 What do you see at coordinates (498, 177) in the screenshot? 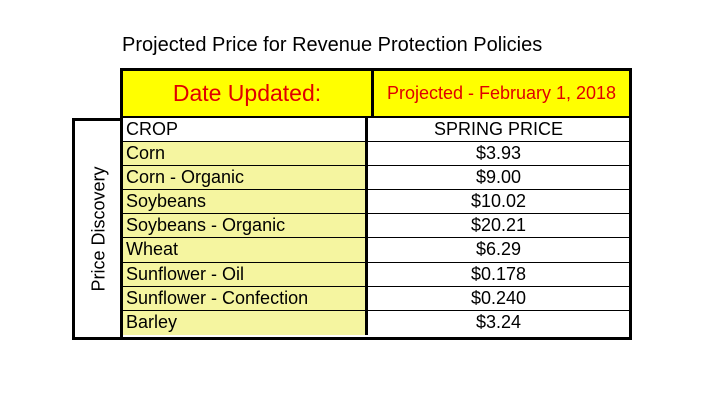
I see `spring-price: $9.00` at bounding box center [498, 177].